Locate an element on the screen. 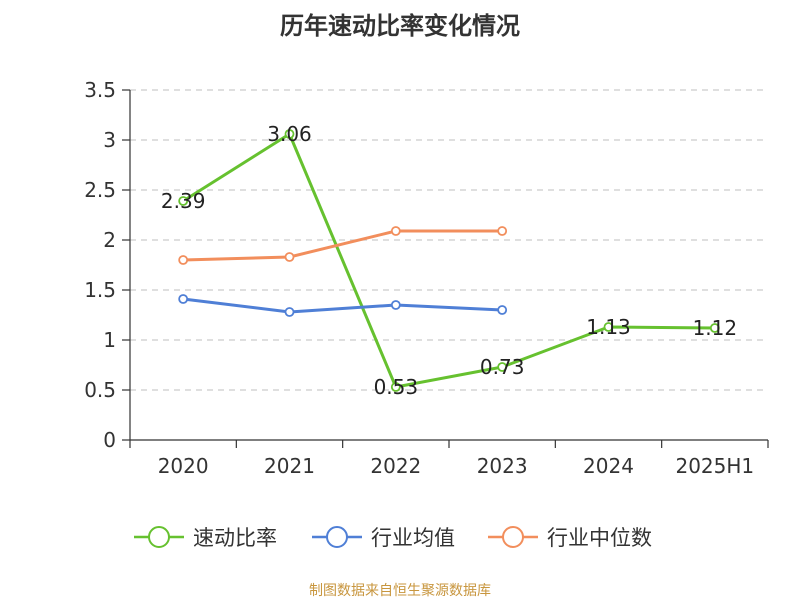  x-tick-label: 2020 is located at coordinates (183, 466).